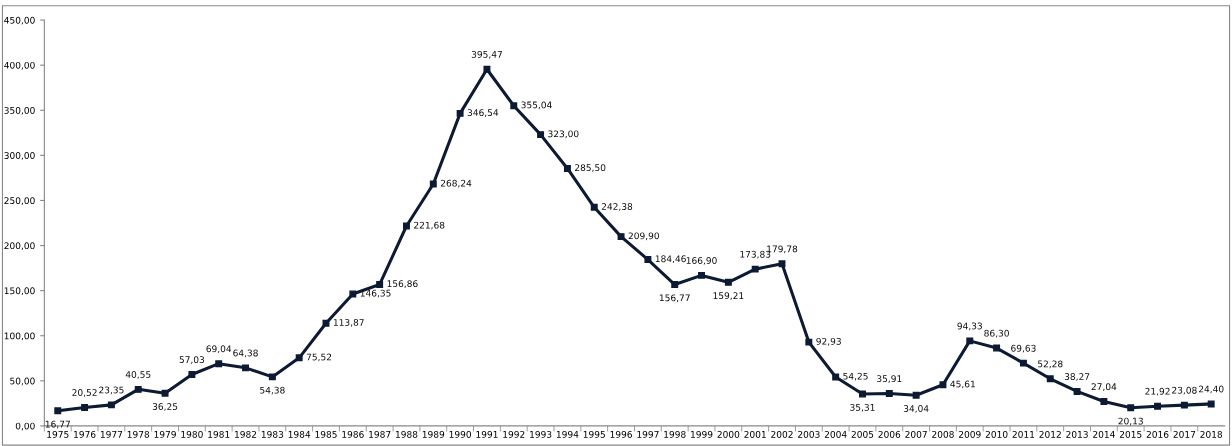 The height and width of the screenshot is (446, 1232). What do you see at coordinates (138, 375) in the screenshot?
I see `data-label: 40,55` at bounding box center [138, 375].